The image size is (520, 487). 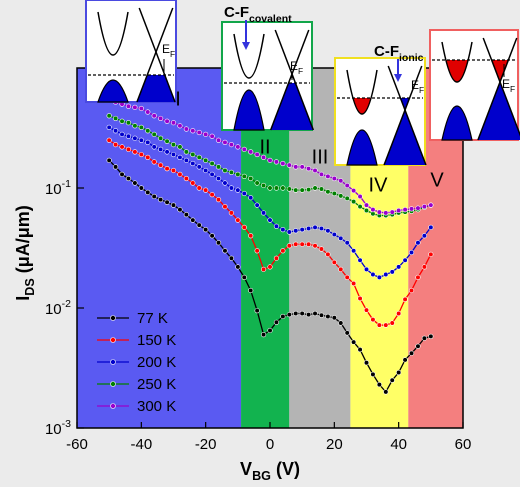 I want to click on y-tick-label: 10-1, so click(x=58, y=188).